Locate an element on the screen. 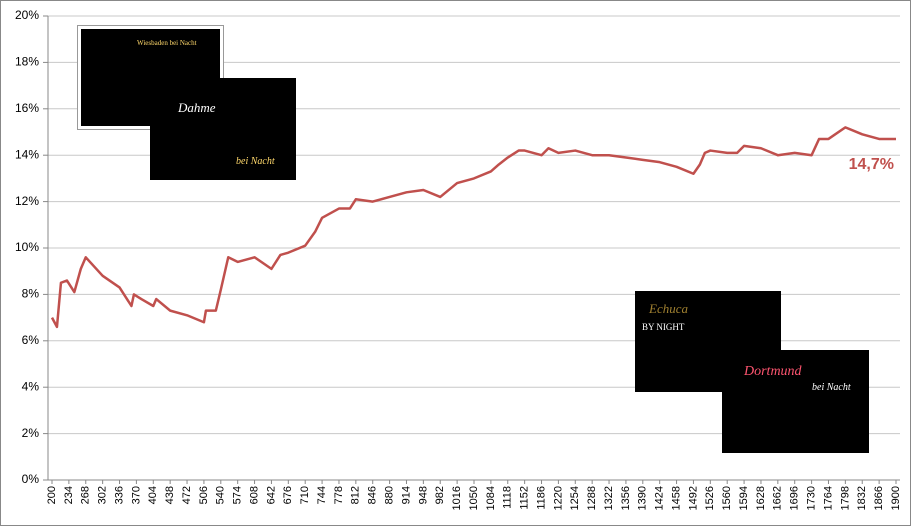 This screenshot has height=526, width=911. x-tick-label: 1900 is located at coordinates (896, 498).